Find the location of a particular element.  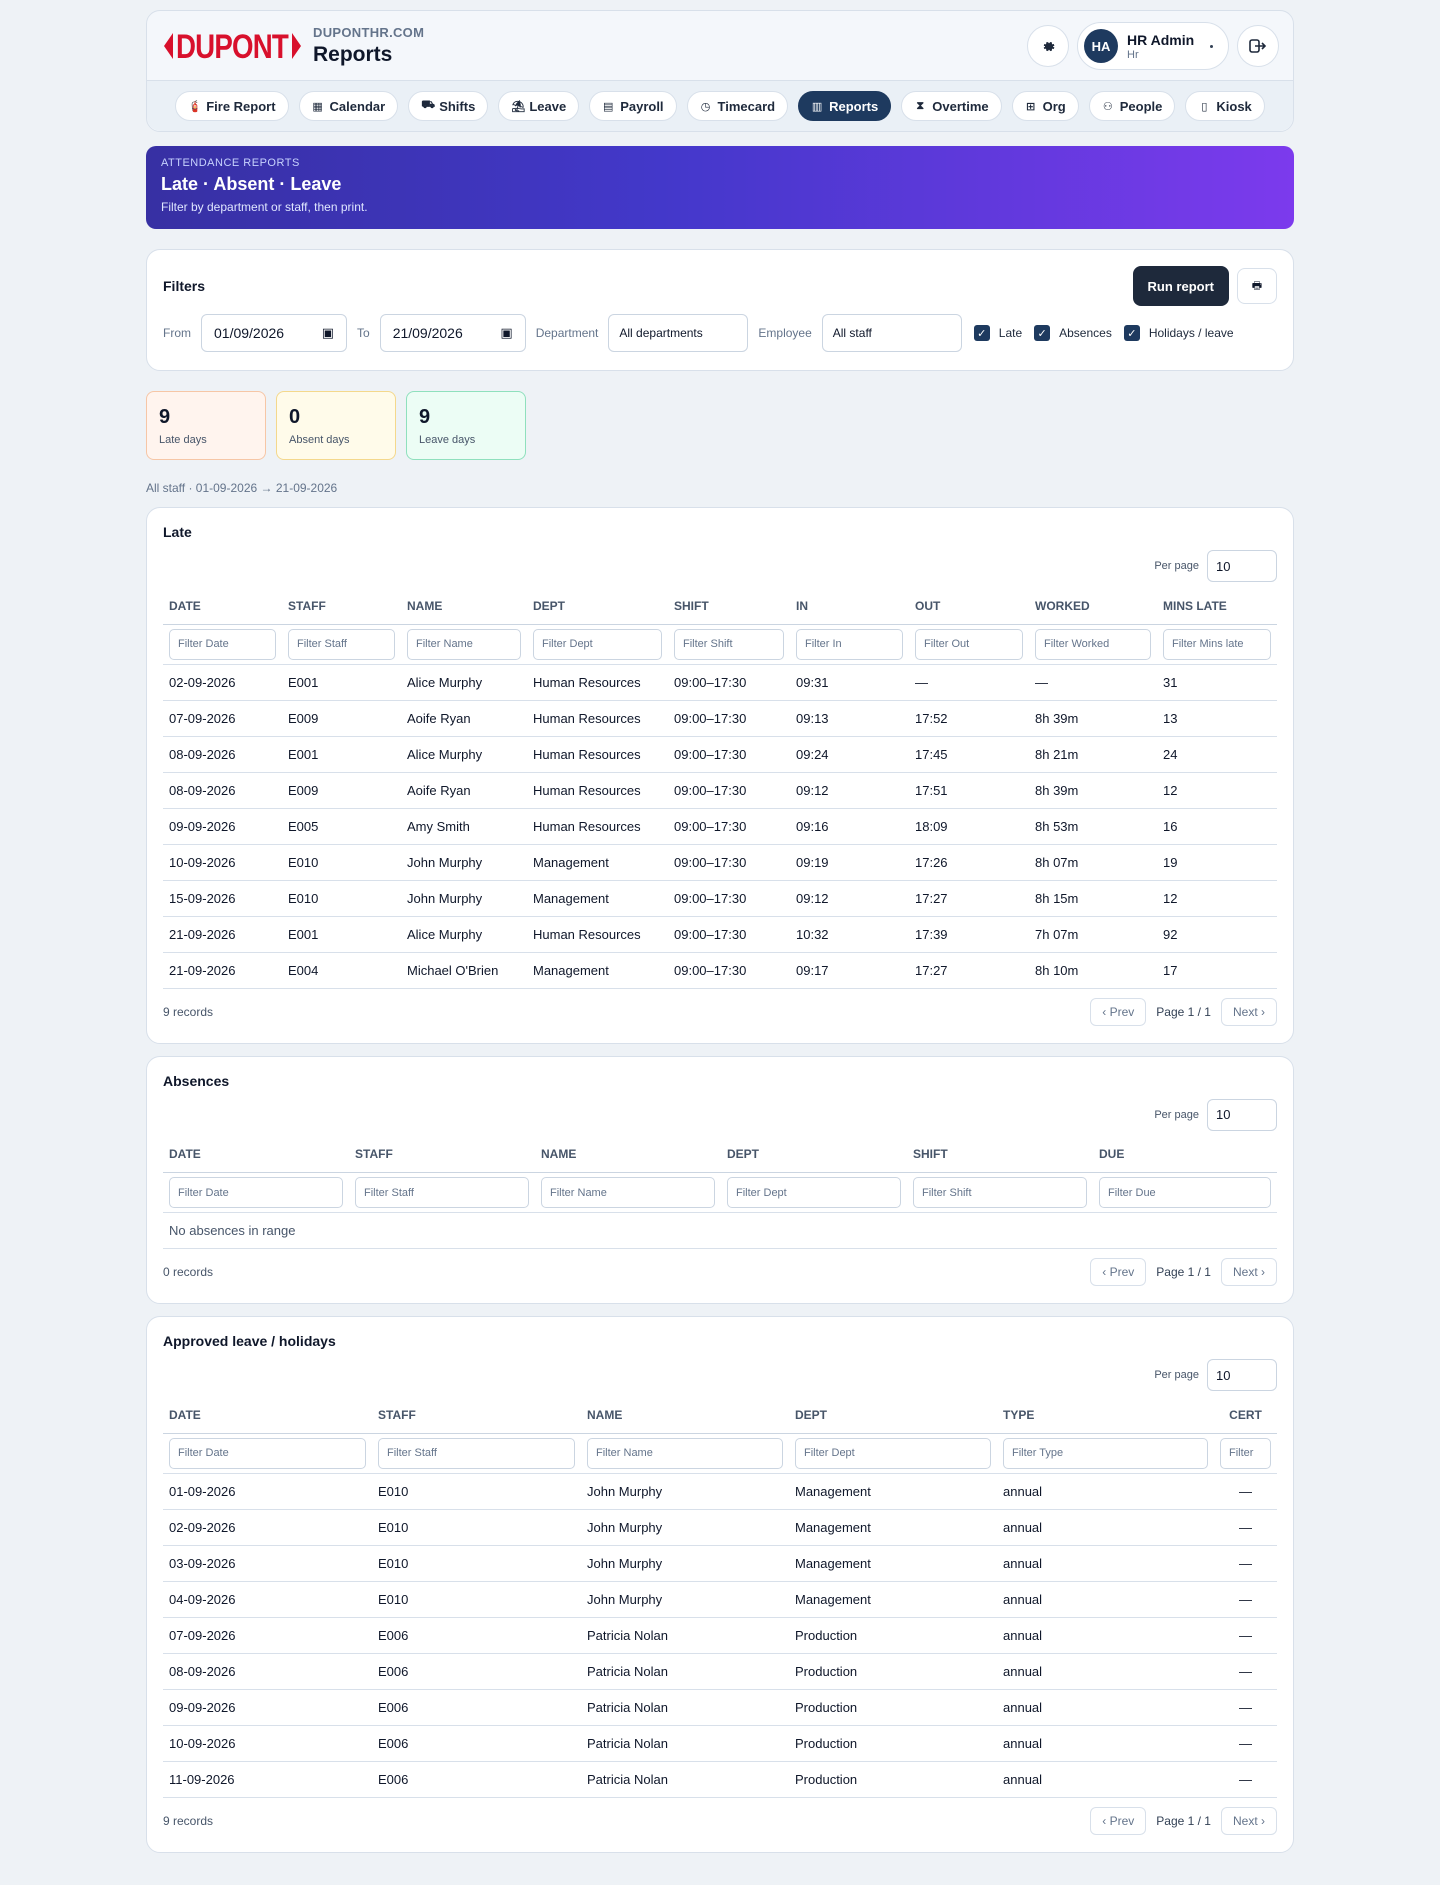

column-filter-input: Filter is located at coordinates (1245, 1453).